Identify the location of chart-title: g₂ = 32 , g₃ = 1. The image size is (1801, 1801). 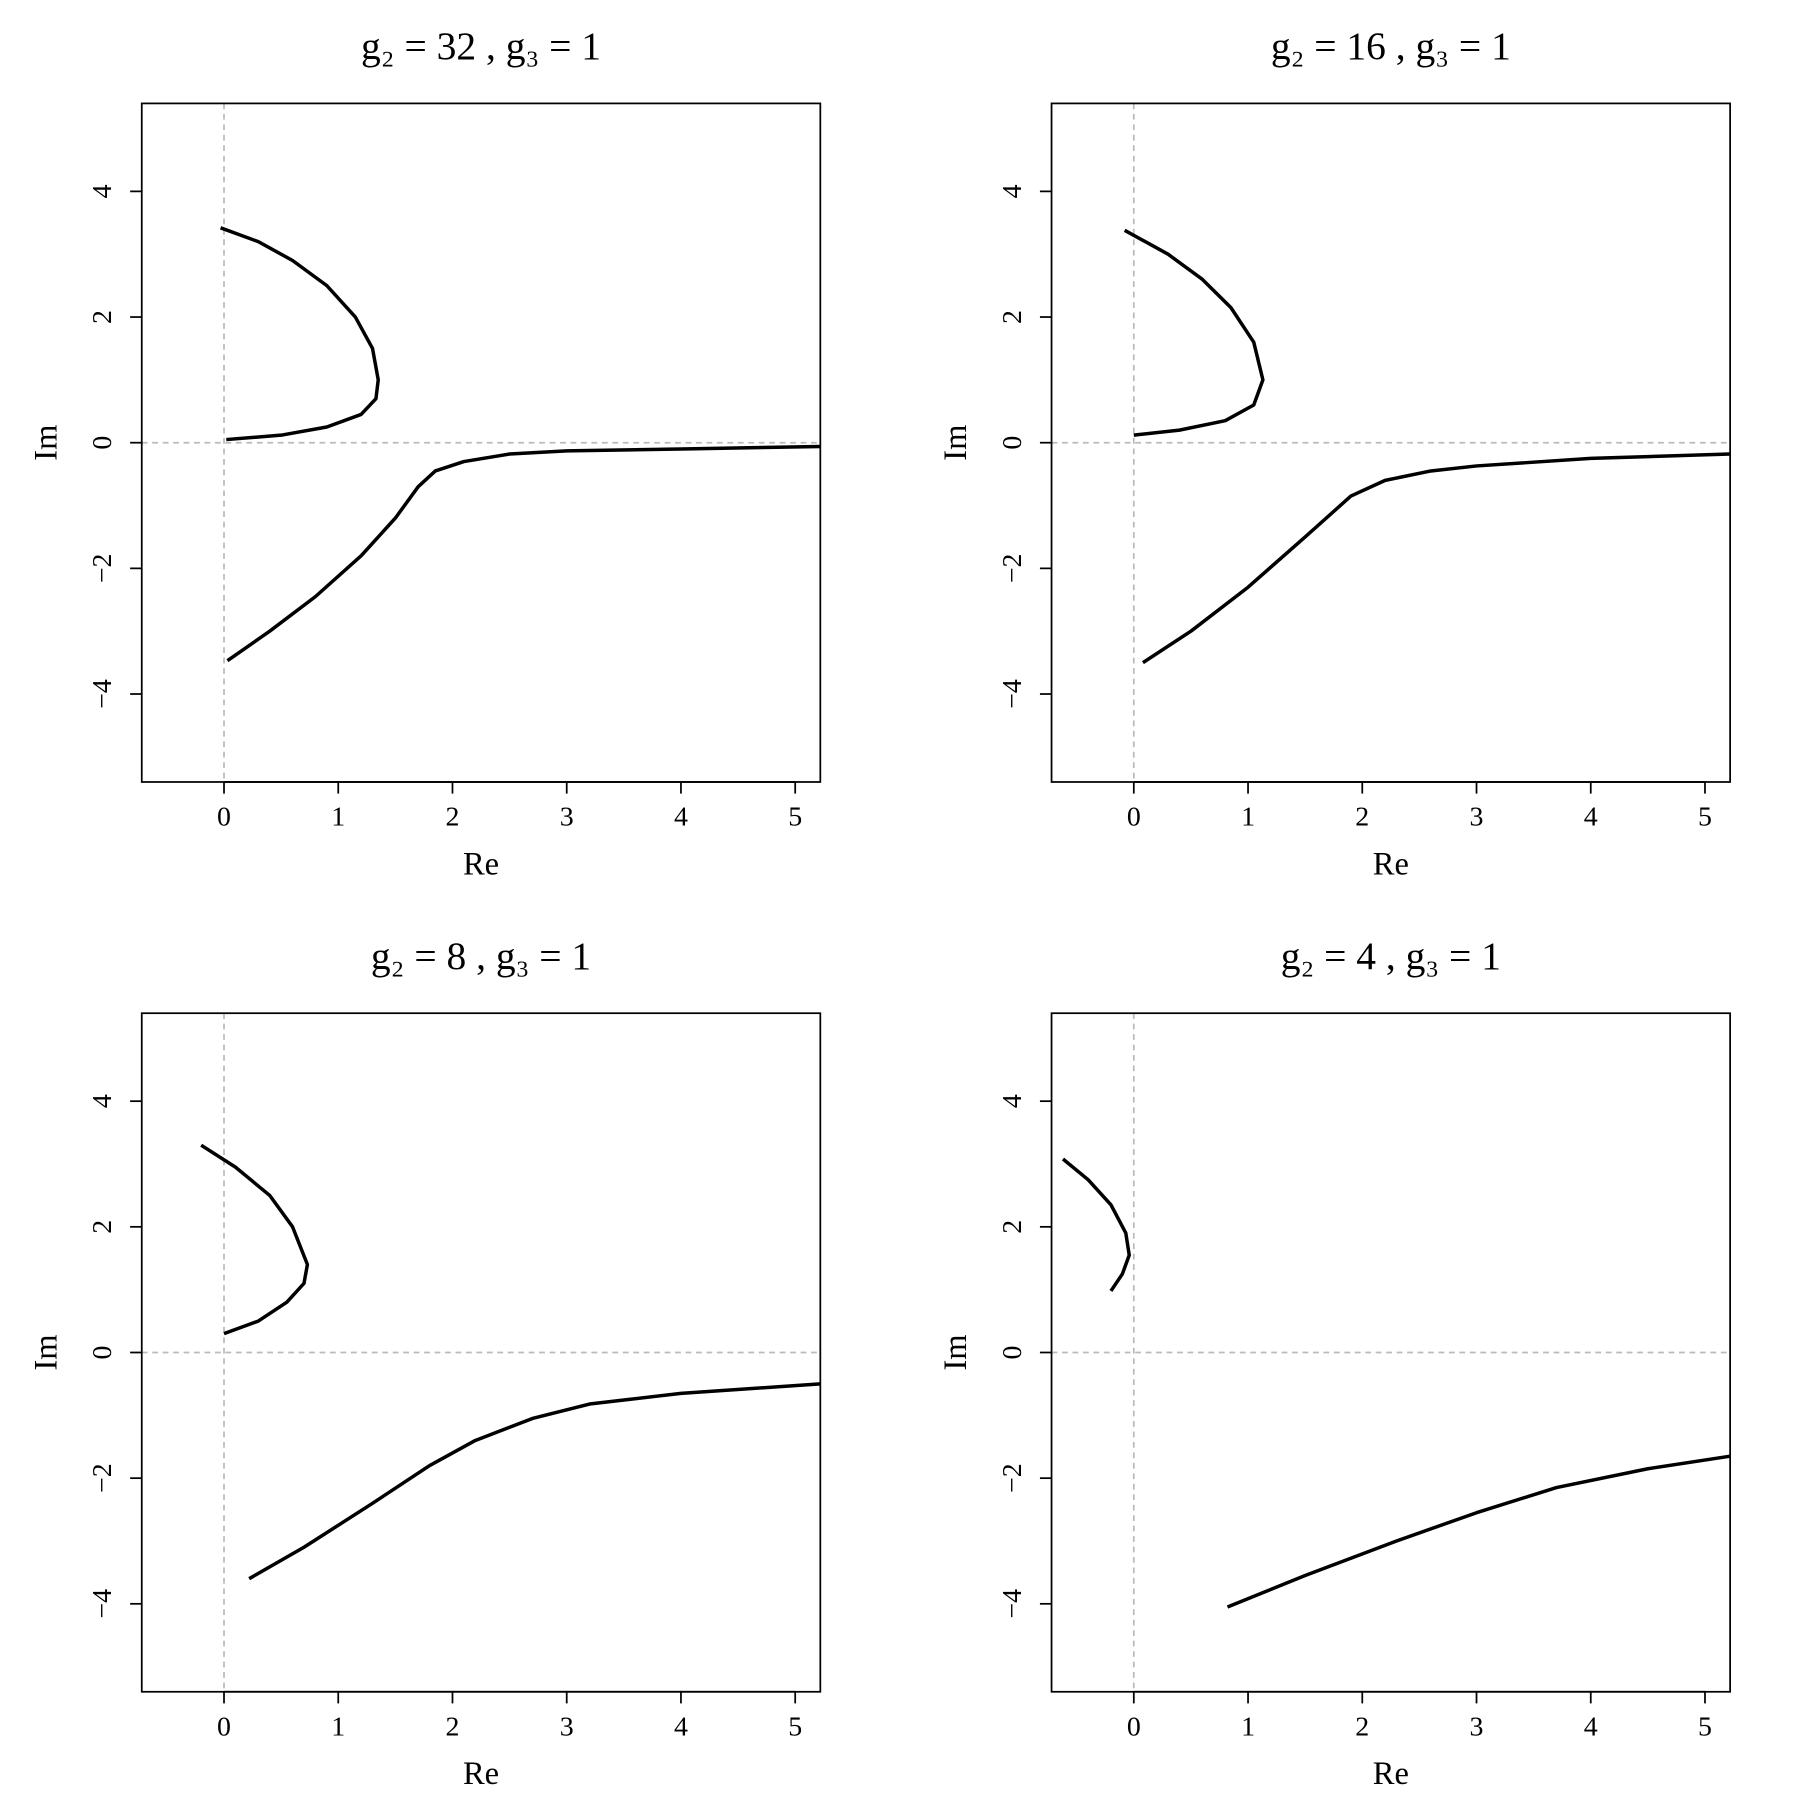
(481, 46).